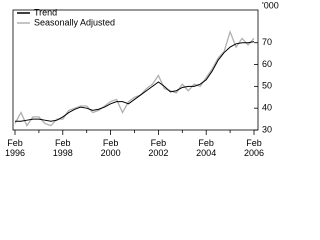  I want to click on y-tick-label: 50, so click(267, 86).